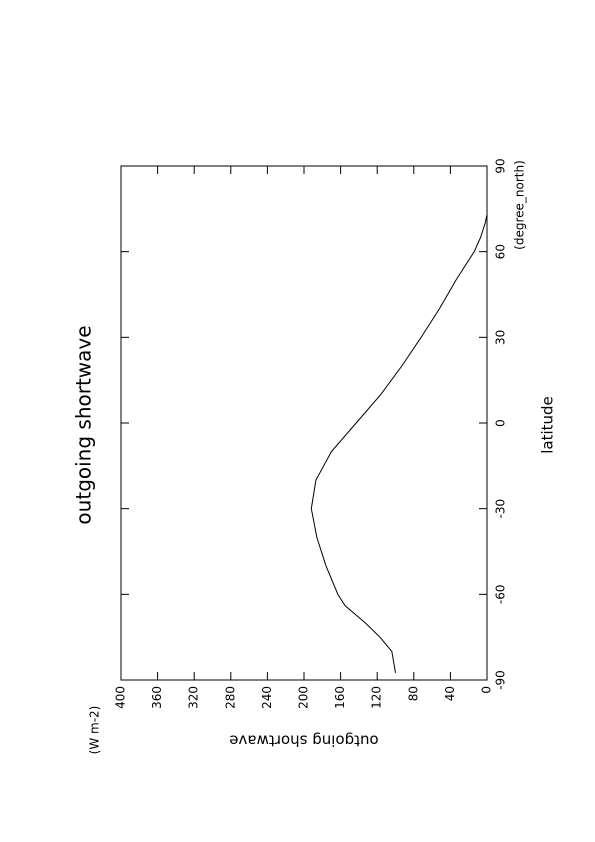 The image size is (595, 842). What do you see at coordinates (84, 424) in the screenshot?
I see `chart-title: outgoing shortwave` at bounding box center [84, 424].